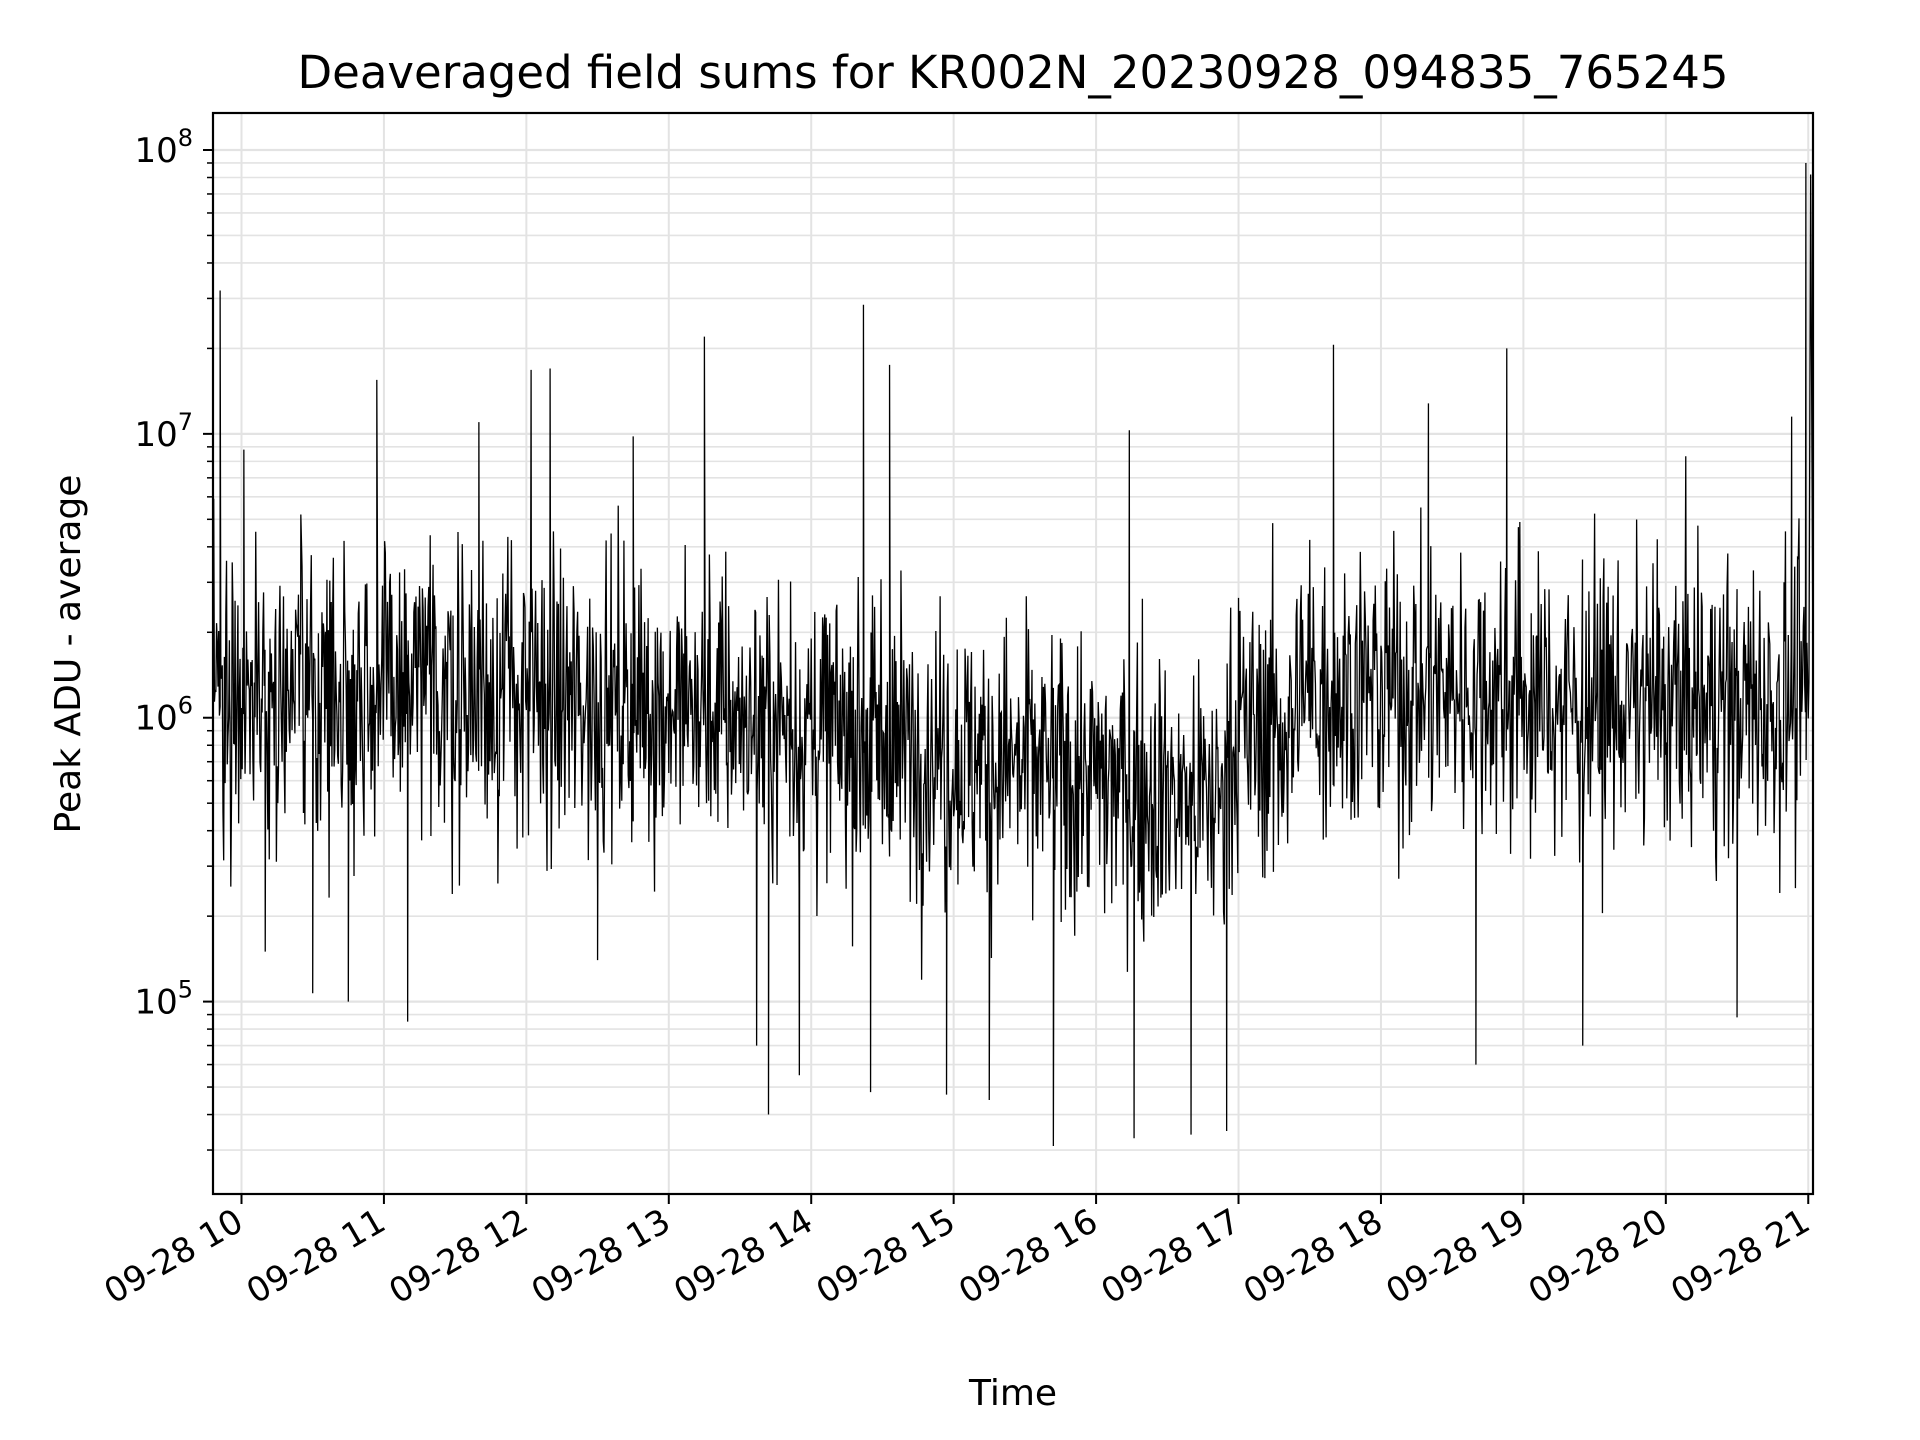 Image resolution: width=1920 pixels, height=1440 pixels. I want to click on x-tick-label: 09-28 21, so click(1740, 1256).